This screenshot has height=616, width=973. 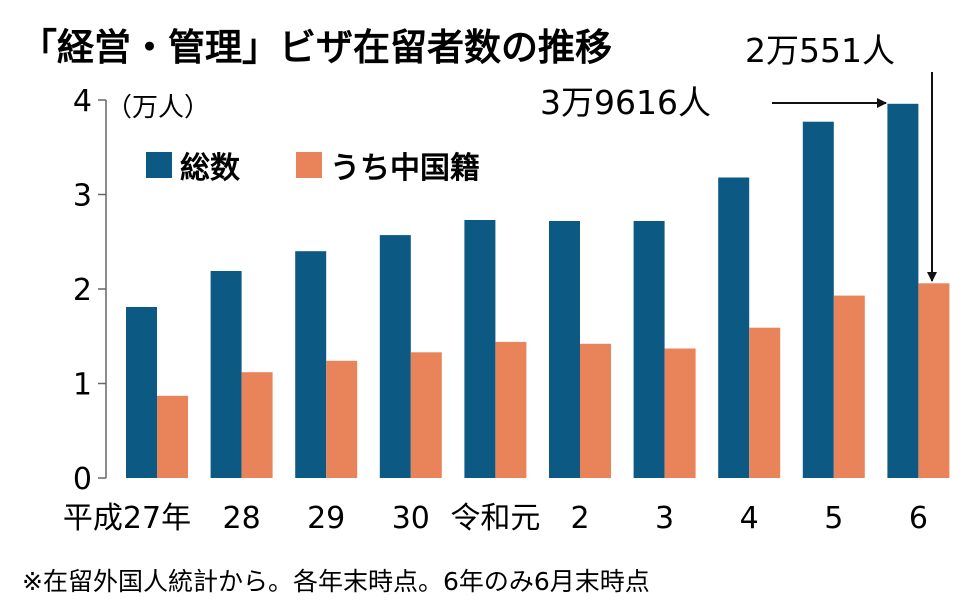 I want to click on x-tick-label-7: 4, so click(x=749, y=518).